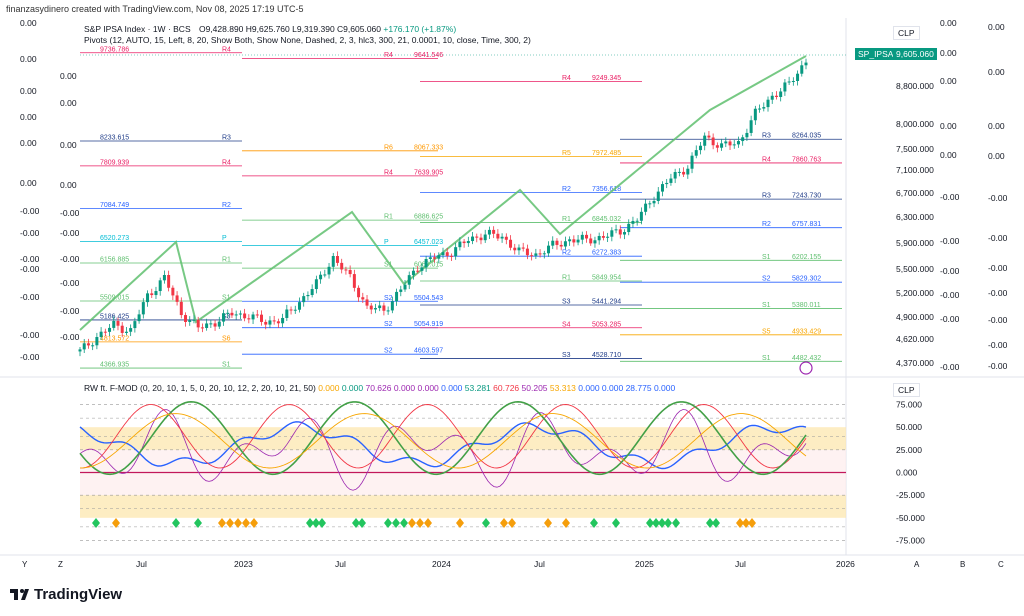  I want to click on osc-value-3: 0.000, so click(403, 388).